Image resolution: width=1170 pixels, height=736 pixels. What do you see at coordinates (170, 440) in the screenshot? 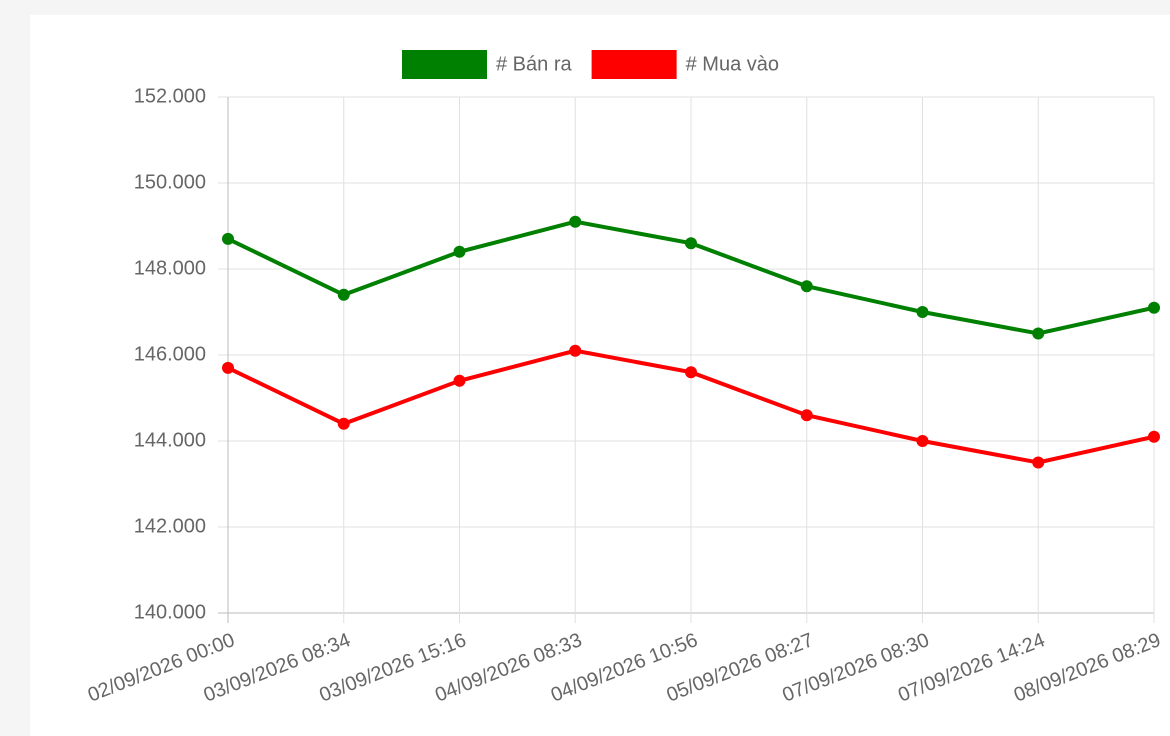
I see `y-tick-label: 144.000` at bounding box center [170, 440].